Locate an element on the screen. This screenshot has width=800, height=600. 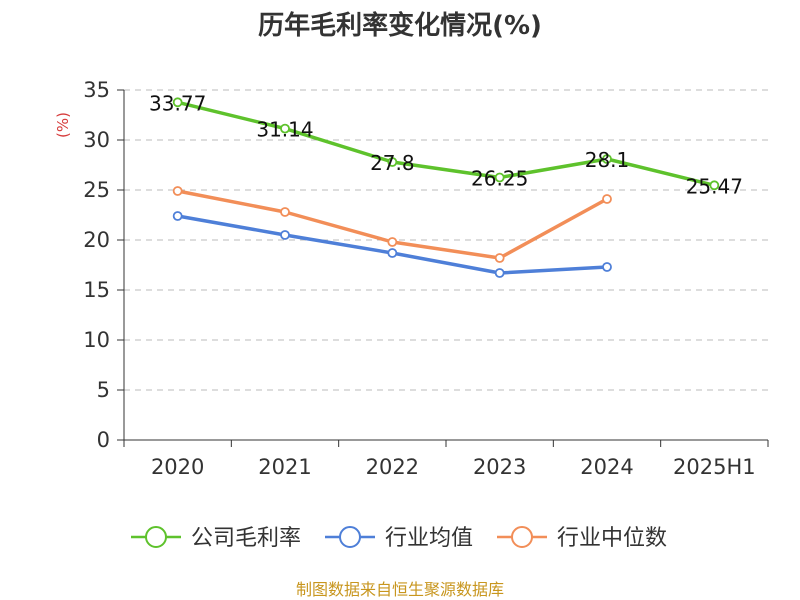
chart-title: 历年毛利率变化情况(%) is located at coordinates (400, 25).